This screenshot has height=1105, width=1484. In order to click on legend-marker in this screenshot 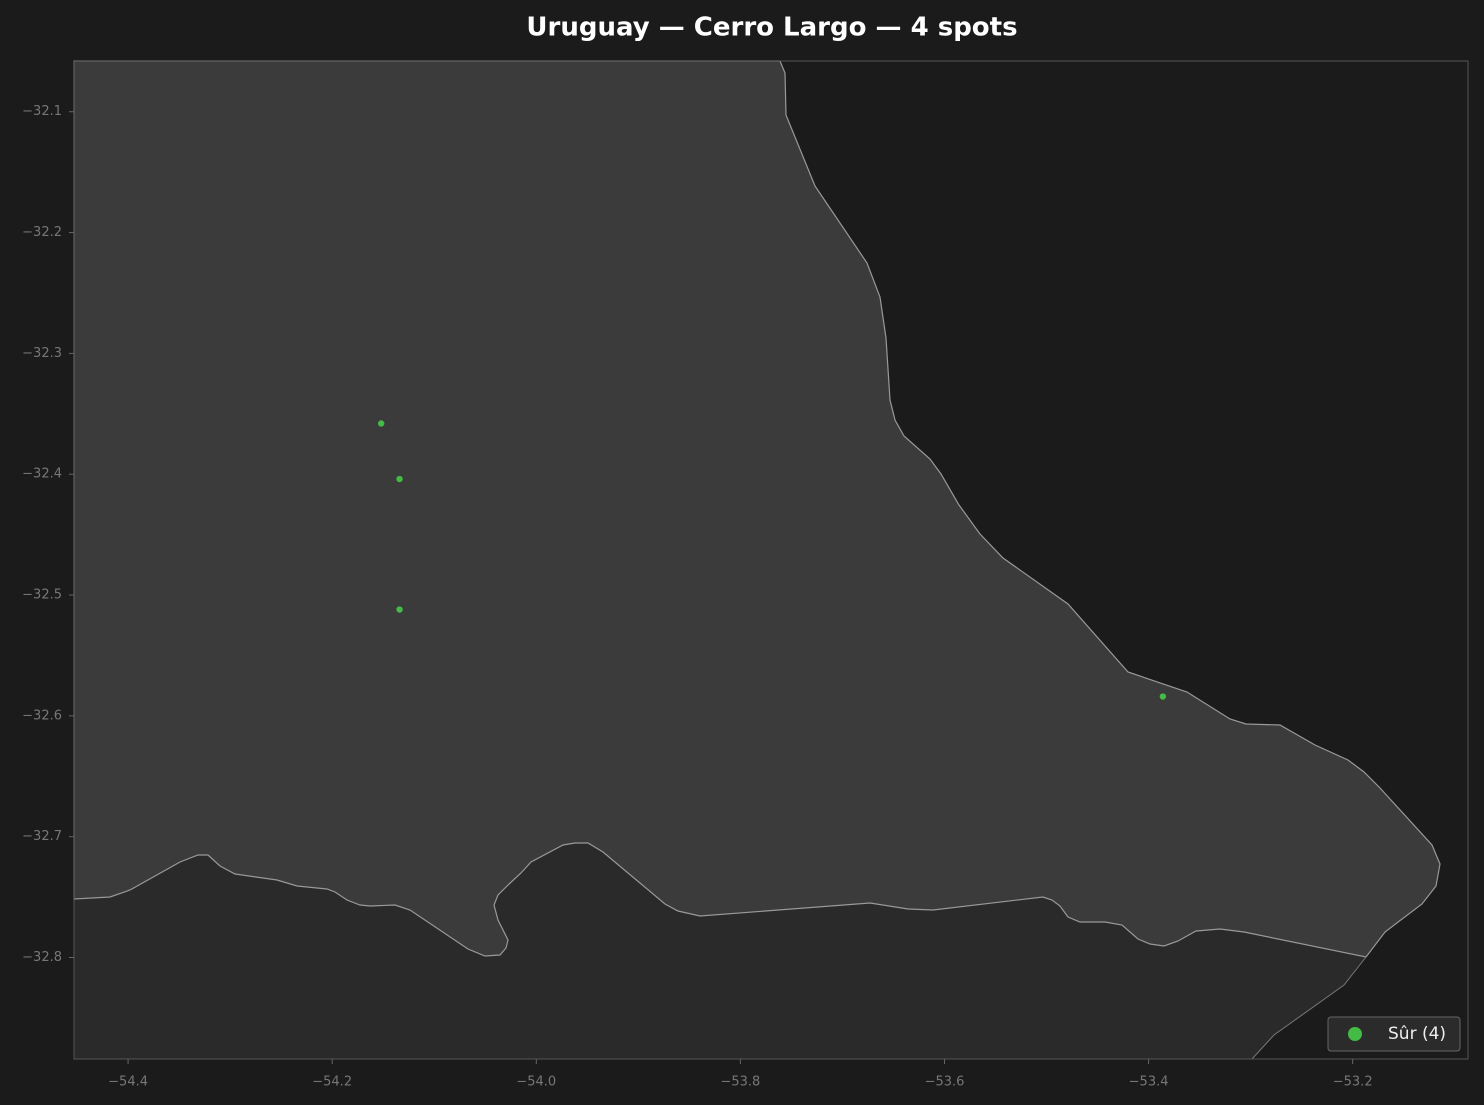, I will do `click(1355, 1034)`.